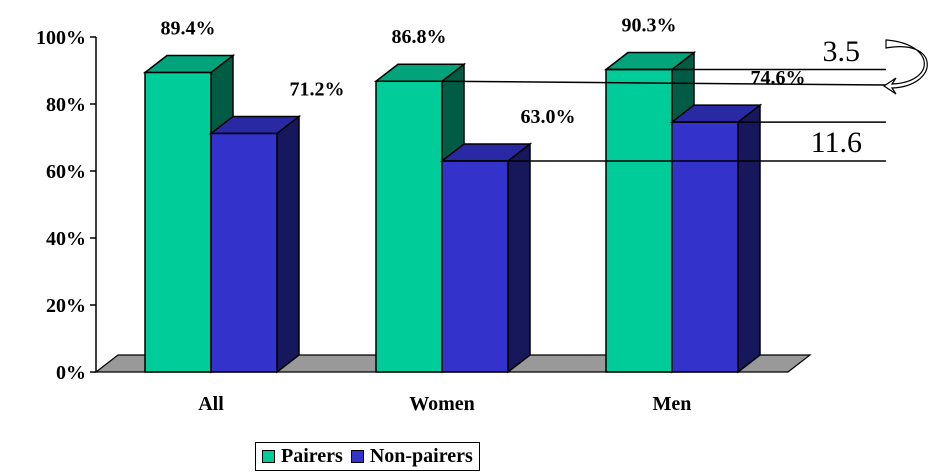 This screenshot has height=473, width=933. What do you see at coordinates (66, 306) in the screenshot?
I see `y-tick-label: 20%` at bounding box center [66, 306].